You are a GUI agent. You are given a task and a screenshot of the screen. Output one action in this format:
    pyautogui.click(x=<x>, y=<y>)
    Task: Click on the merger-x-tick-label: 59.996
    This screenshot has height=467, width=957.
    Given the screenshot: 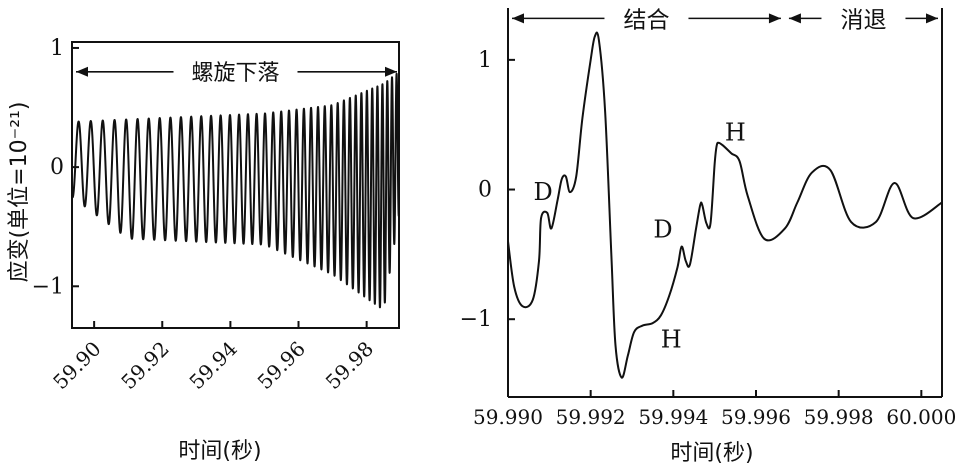 What is the action you would take?
    pyautogui.click(x=756, y=417)
    